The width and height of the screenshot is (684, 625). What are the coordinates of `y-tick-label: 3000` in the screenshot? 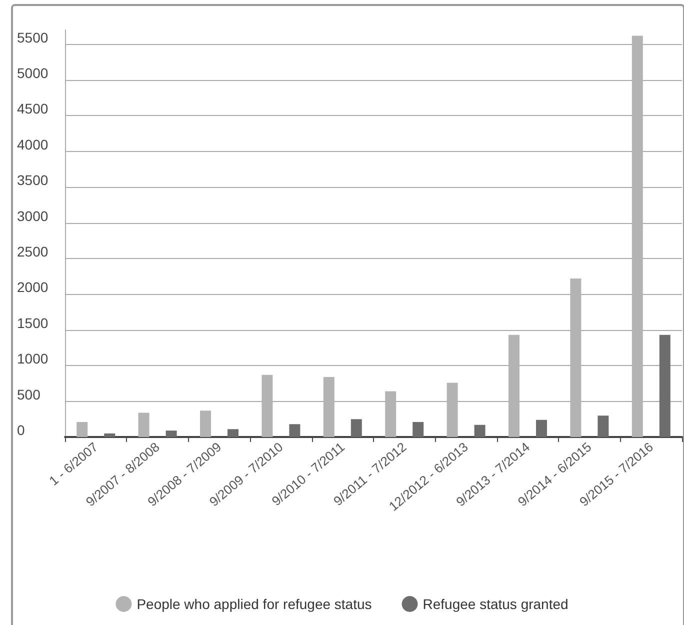 It's located at (32, 216).